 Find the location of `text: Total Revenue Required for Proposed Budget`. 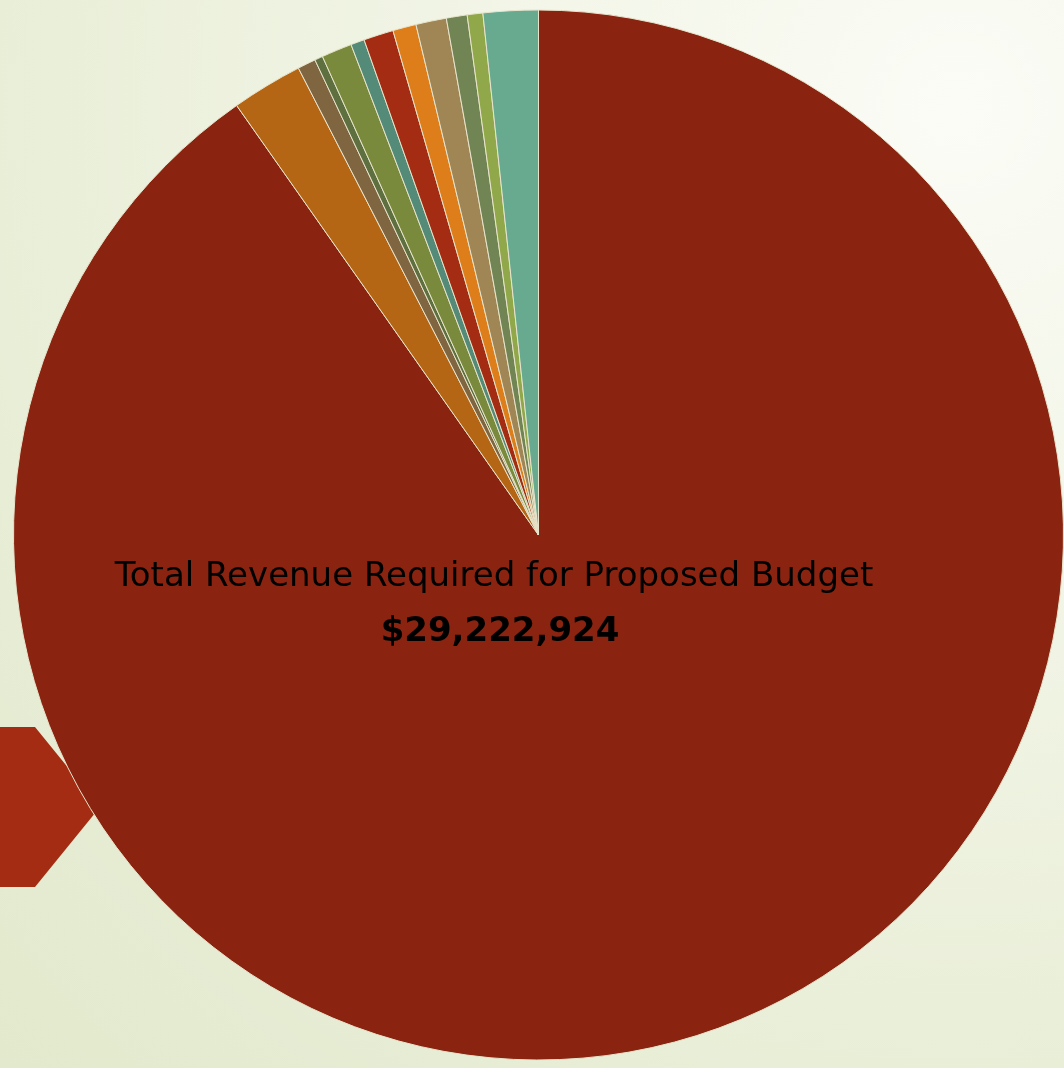

text: Total Revenue Required for Proposed Budget is located at coordinates (493, 573).